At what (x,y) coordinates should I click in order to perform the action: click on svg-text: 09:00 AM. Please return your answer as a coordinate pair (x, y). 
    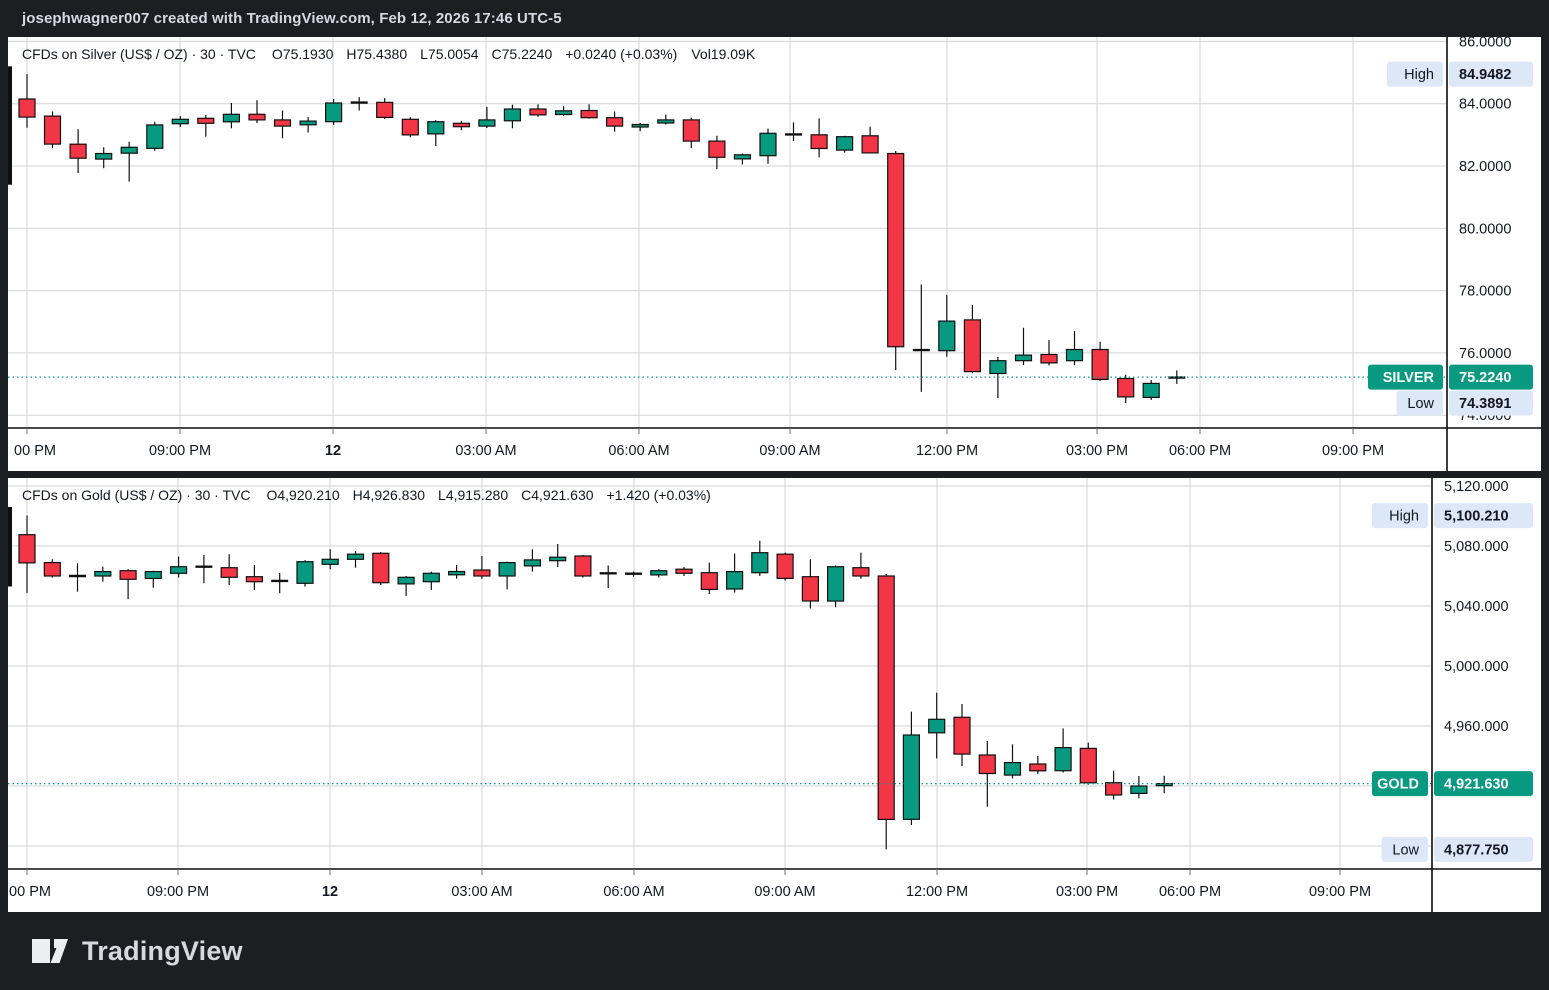
    Looking at the image, I should click on (784, 892).